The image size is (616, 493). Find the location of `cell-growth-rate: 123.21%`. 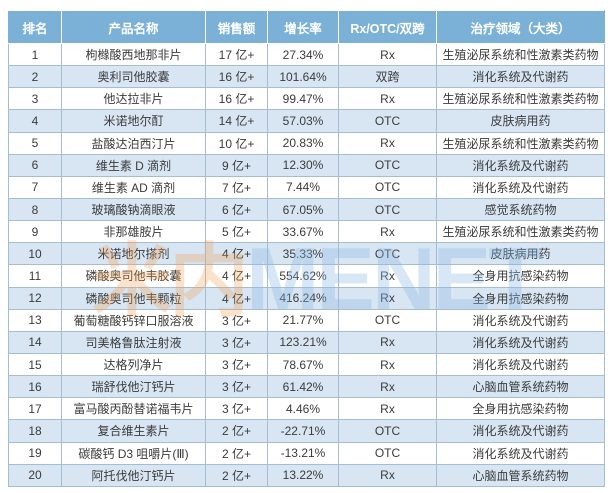

cell-growth-rate: 123.21% is located at coordinates (303, 342).